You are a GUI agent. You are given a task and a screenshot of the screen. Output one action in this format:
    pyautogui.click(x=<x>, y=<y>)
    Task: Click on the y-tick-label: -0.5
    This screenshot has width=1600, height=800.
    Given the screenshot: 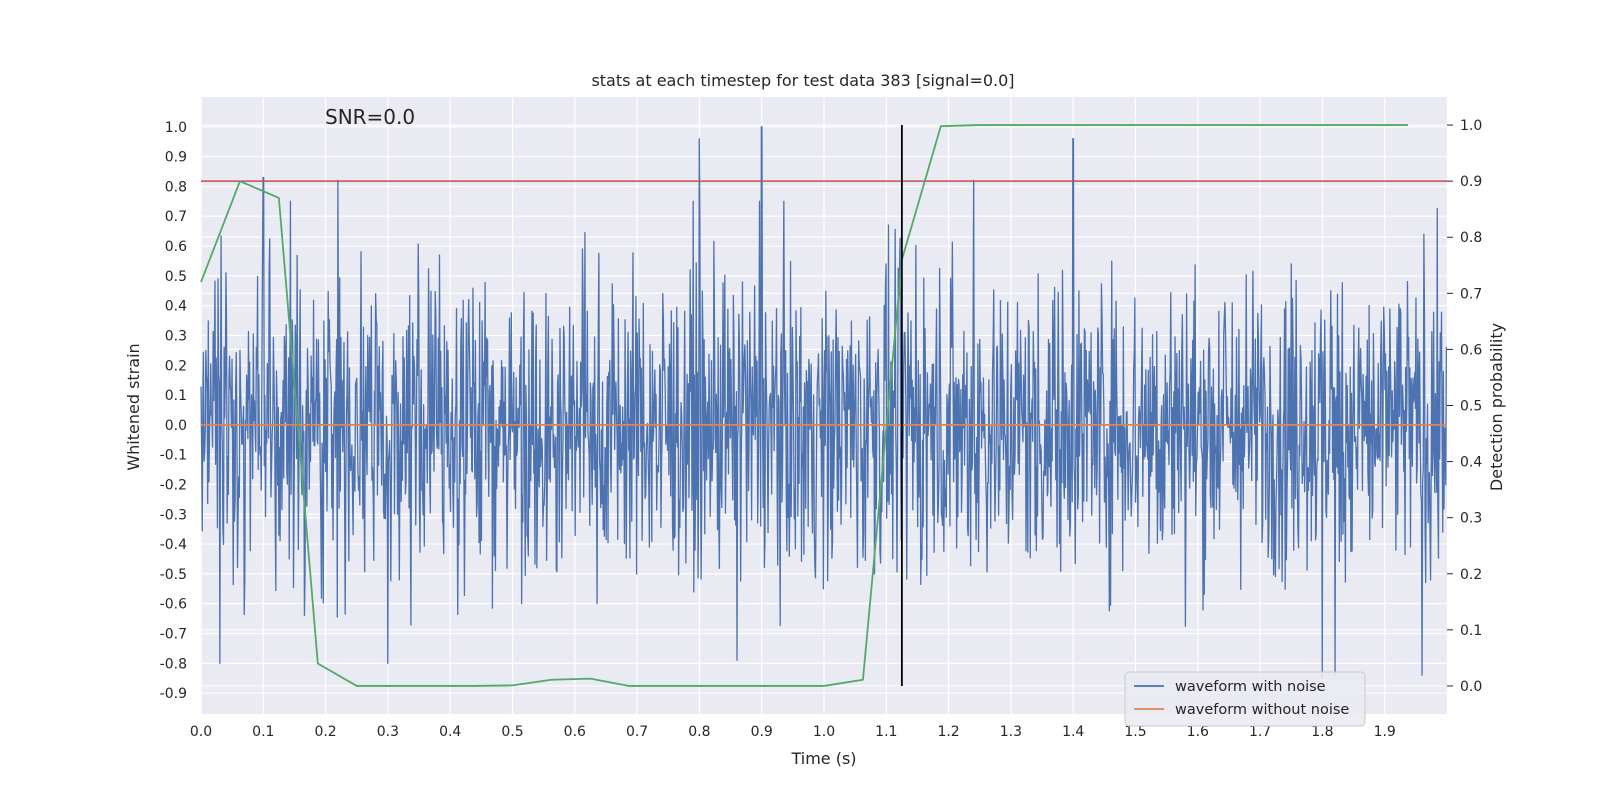 What is the action you would take?
    pyautogui.click(x=173, y=575)
    